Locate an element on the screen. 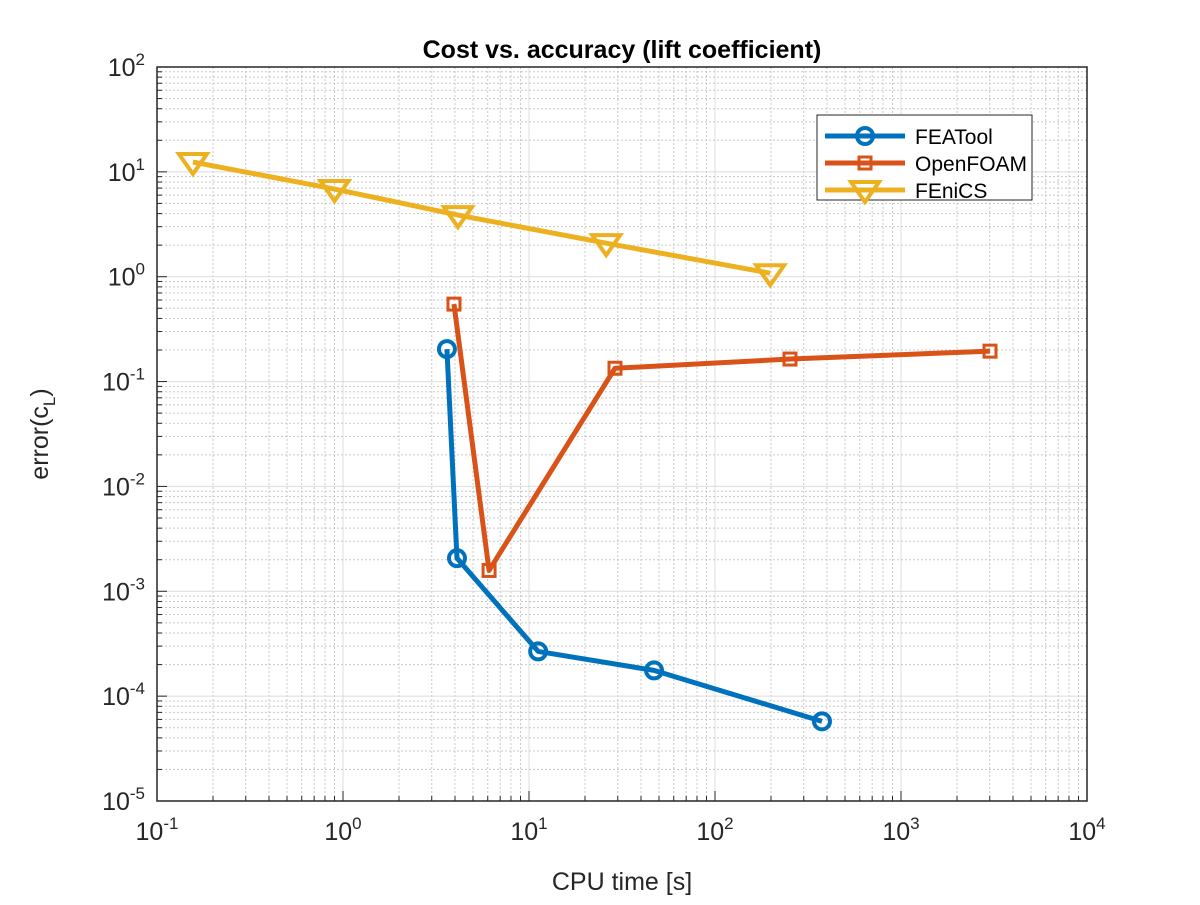 This screenshot has height=905, width=1200. y-tick-exponent: 2 is located at coordinates (140, 59).